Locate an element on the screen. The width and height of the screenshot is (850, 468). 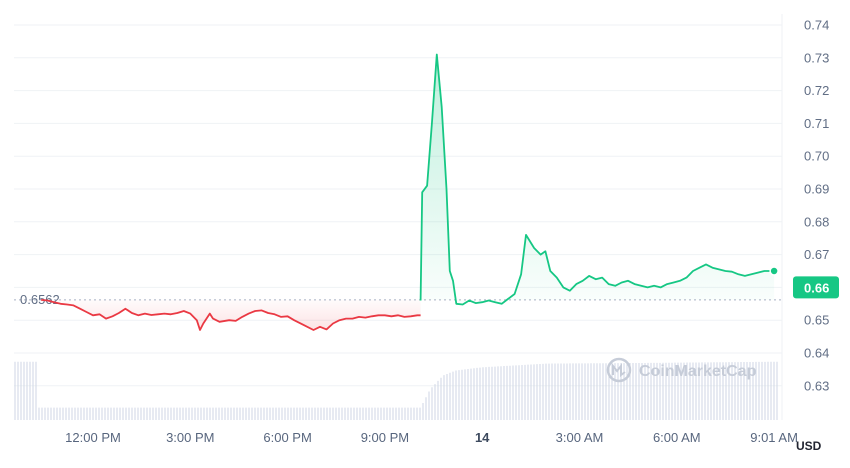
currency-label: USD is located at coordinates (809, 446).